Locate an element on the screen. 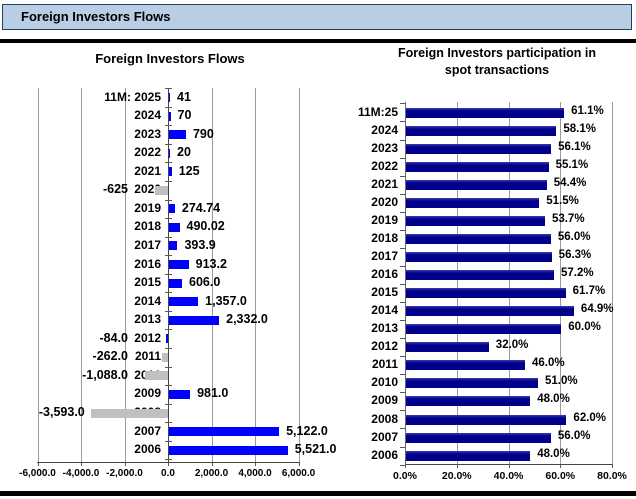  flows-value-label: 913.2 is located at coordinates (211, 263).